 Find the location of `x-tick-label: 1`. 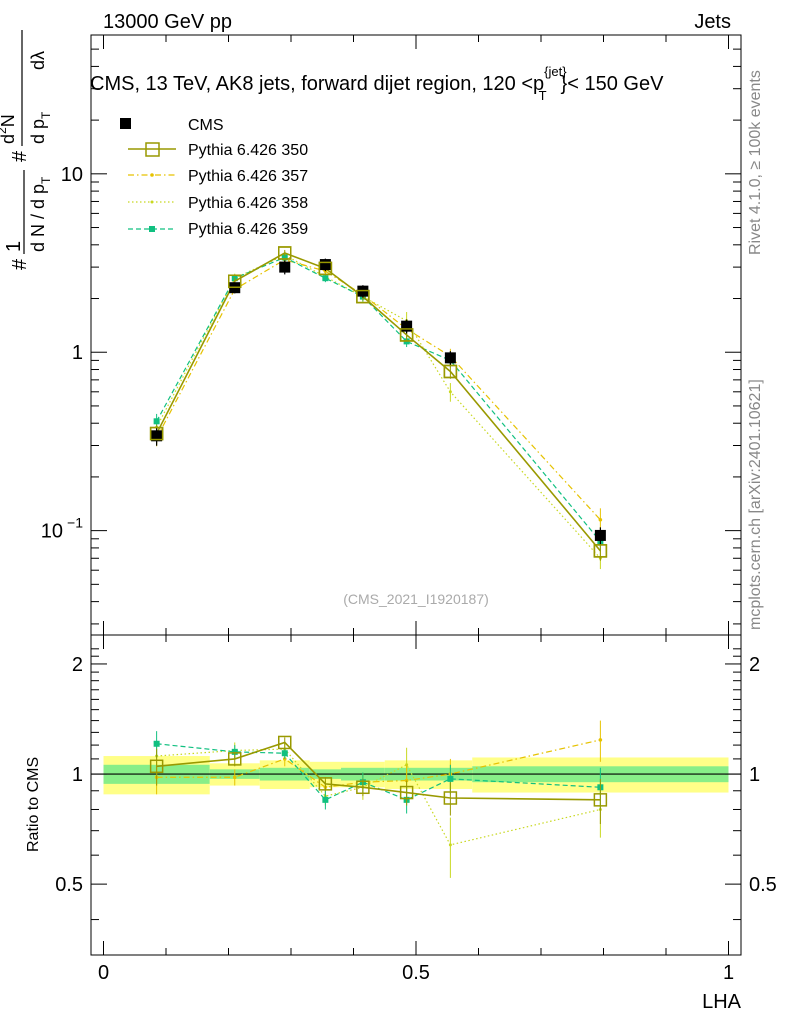

x-tick-label: 1 is located at coordinates (728, 973).